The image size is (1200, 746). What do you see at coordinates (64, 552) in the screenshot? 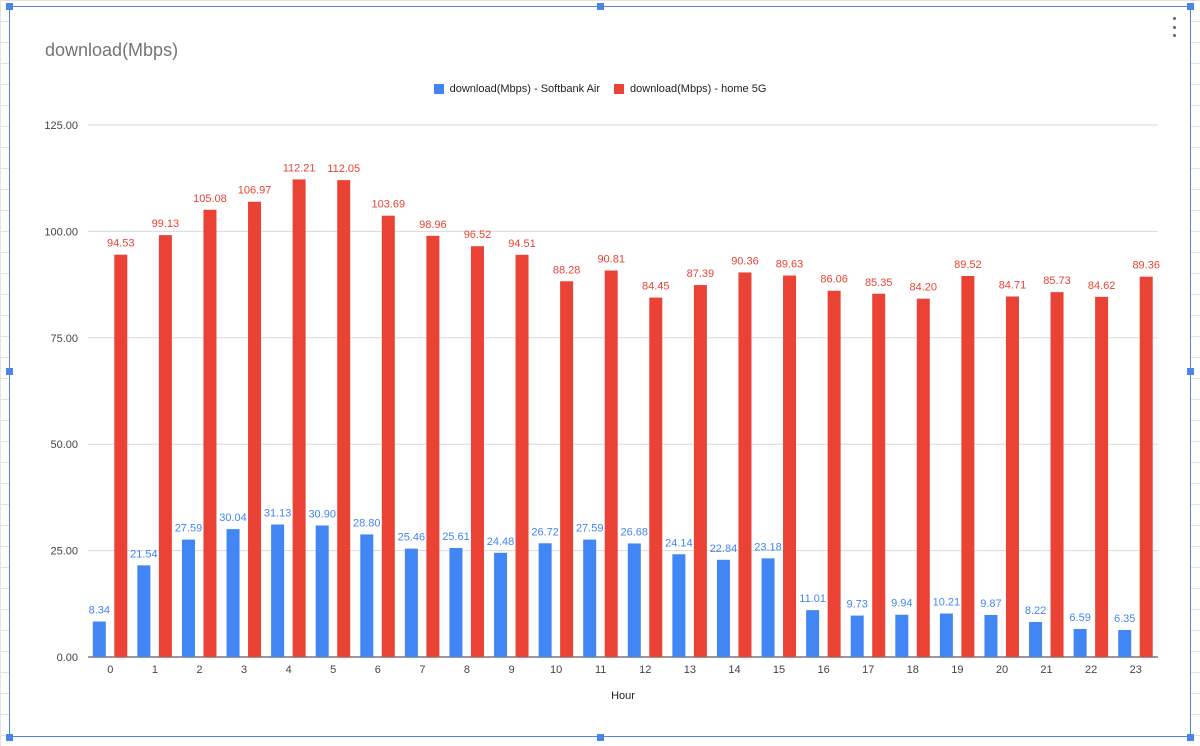
I see `y-tick-label: 25.00` at bounding box center [64, 552].